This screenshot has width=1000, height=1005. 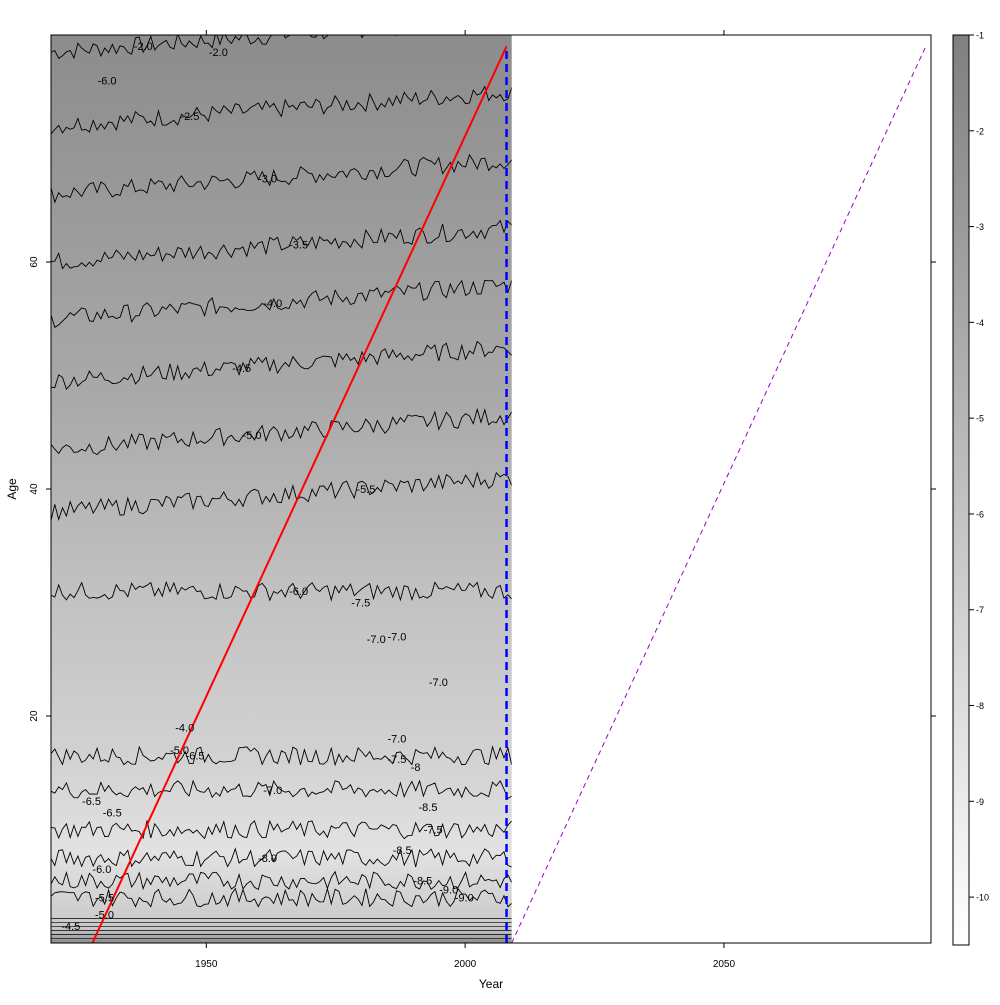 What do you see at coordinates (267, 859) in the screenshot?
I see `contour-label: -8.0` at bounding box center [267, 859].